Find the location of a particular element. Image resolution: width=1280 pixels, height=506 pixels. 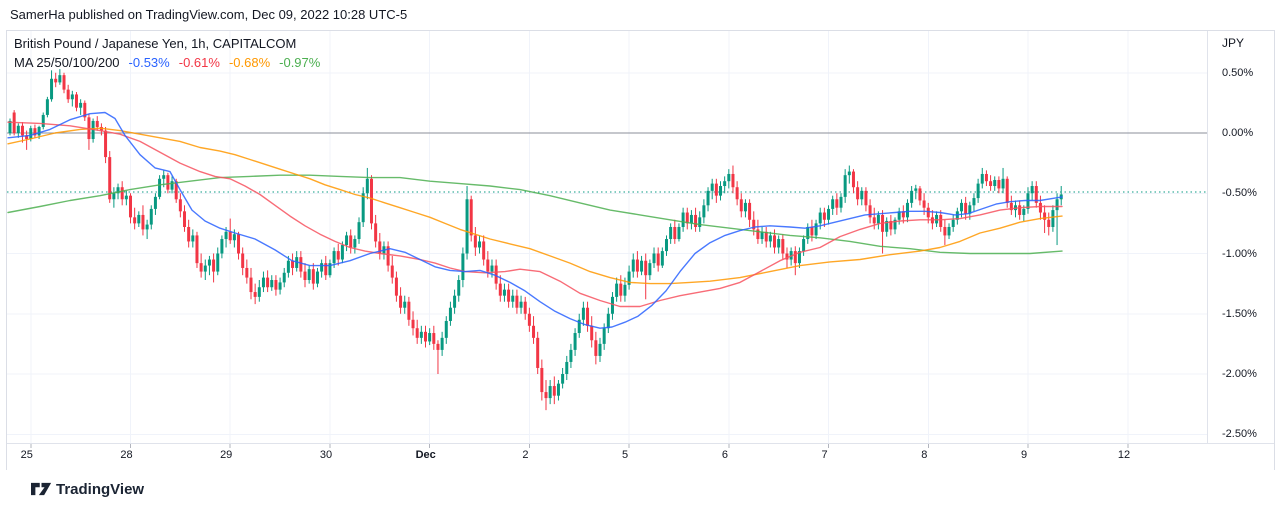

y-axis-label: -1.00% is located at coordinates (1239, 253).